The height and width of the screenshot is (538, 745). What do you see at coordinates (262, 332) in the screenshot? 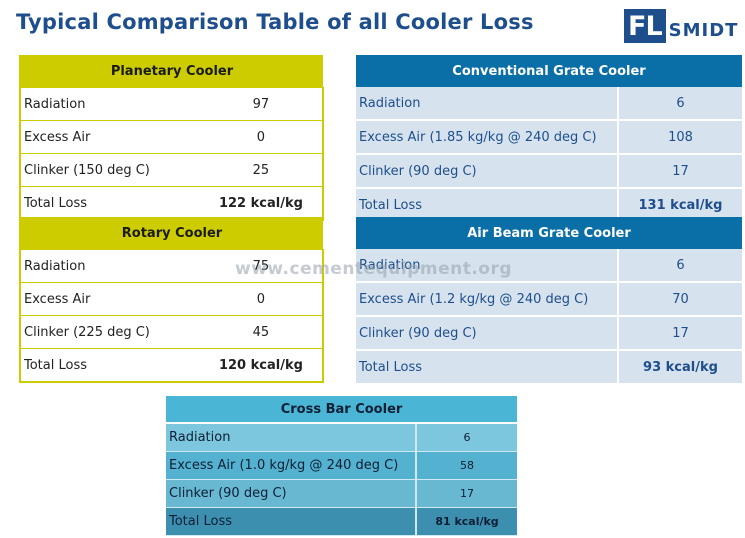
I see `row-value: 45` at bounding box center [262, 332].